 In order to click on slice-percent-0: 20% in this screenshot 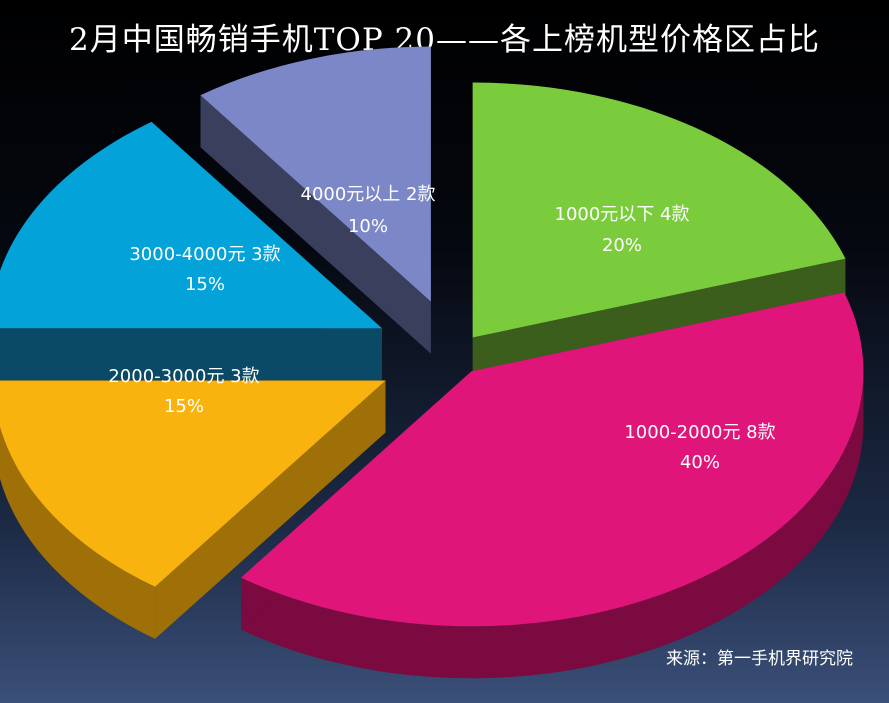, I will do `click(622, 245)`.